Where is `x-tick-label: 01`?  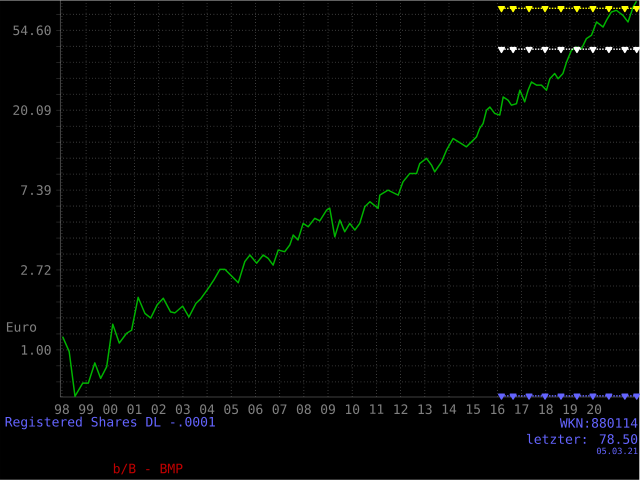 x-tick-label: 01 is located at coordinates (135, 409).